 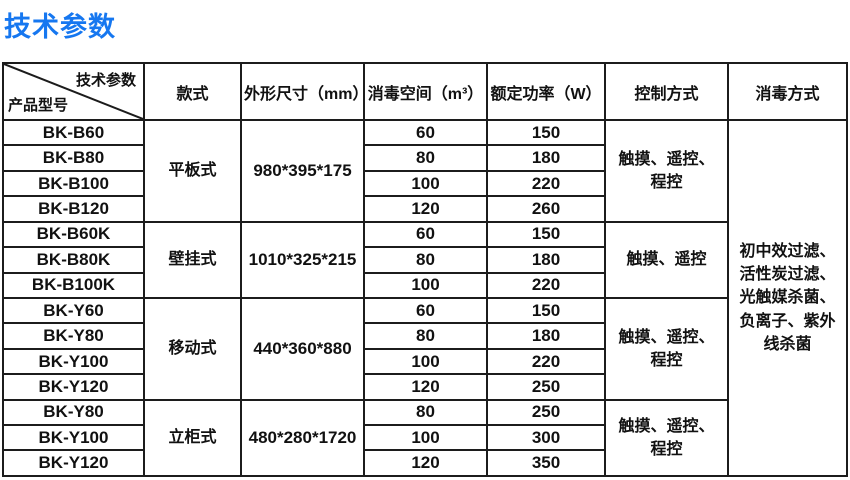 I want to click on table-row: BK-B100K 100 220, so click(x=424, y=285).